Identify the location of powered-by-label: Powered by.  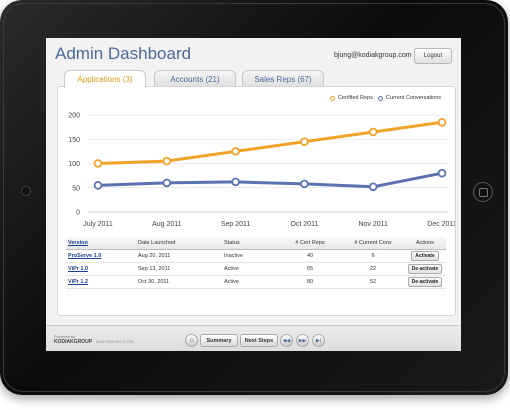
(65, 336).